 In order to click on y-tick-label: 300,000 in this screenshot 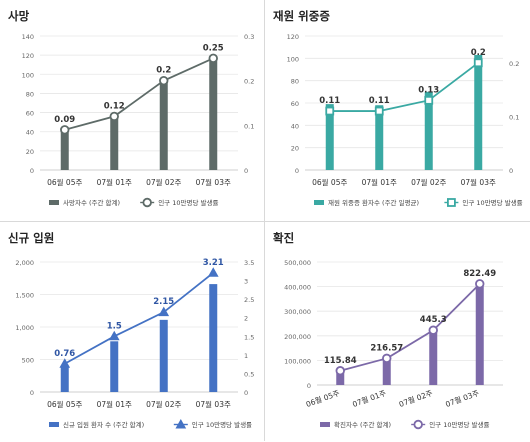, I will do `click(297, 312)`.